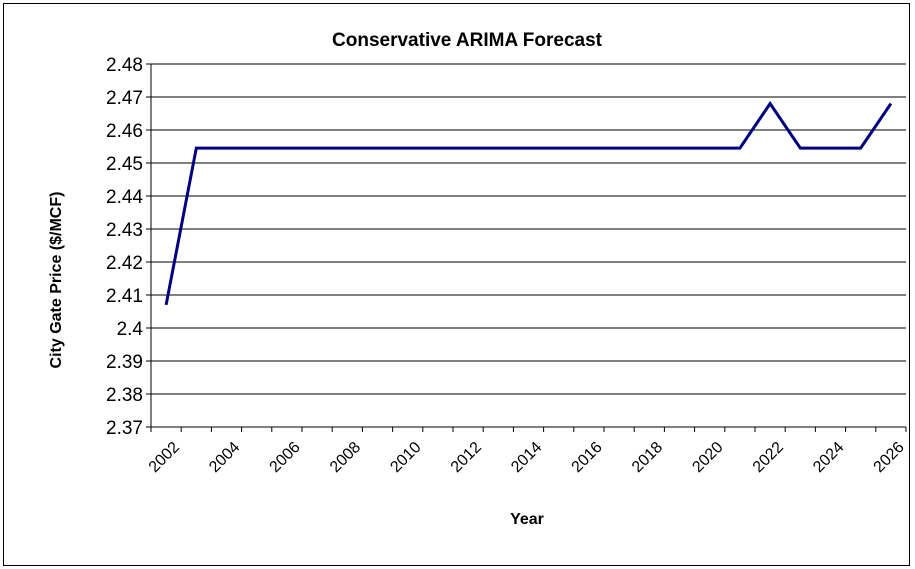  What do you see at coordinates (405, 457) in the screenshot?
I see `x-tick-label: 2010` at bounding box center [405, 457].